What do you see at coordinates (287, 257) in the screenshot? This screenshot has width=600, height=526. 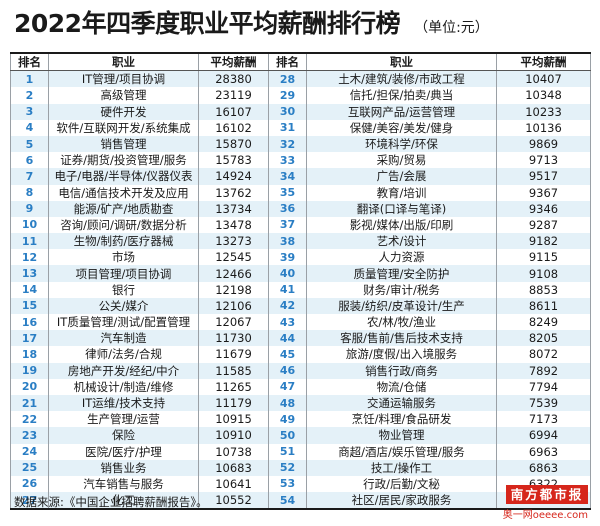 I see `right-rank-cell: 39` at bounding box center [287, 257].